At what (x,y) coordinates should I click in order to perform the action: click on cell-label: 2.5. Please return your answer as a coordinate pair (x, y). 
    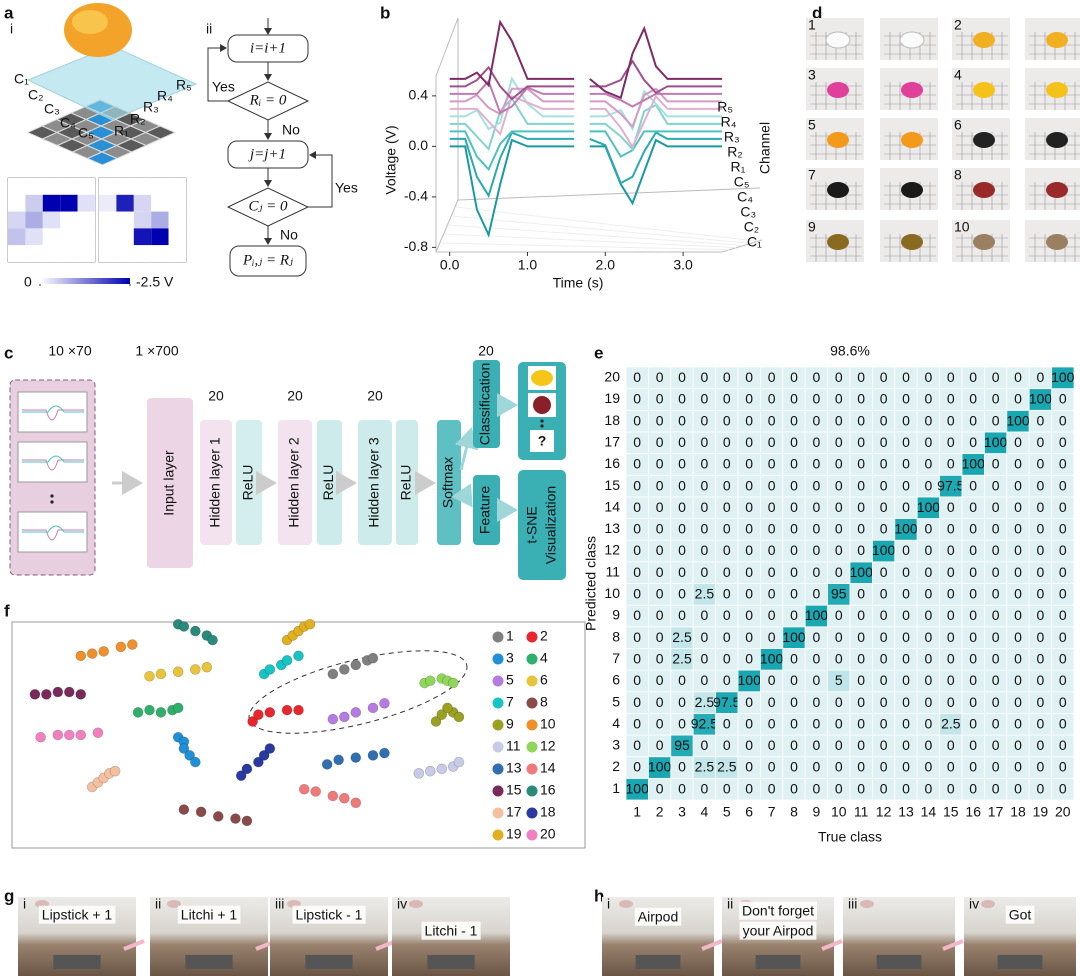
    Looking at the image, I should click on (705, 702).